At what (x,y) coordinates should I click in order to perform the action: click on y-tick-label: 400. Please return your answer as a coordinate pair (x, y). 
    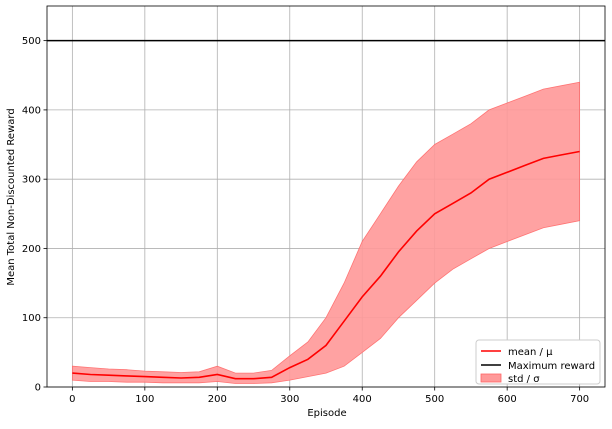
    Looking at the image, I should click on (31, 110).